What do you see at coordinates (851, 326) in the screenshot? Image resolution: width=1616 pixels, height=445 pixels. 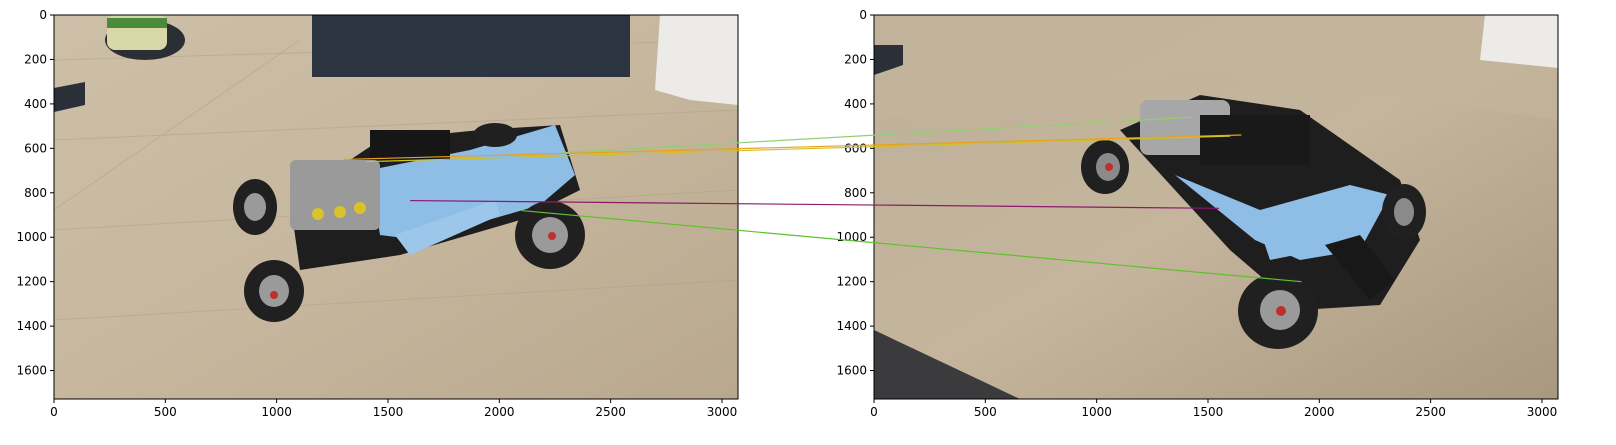 I see `right-image-y-tick-label: 1400` at bounding box center [851, 326].